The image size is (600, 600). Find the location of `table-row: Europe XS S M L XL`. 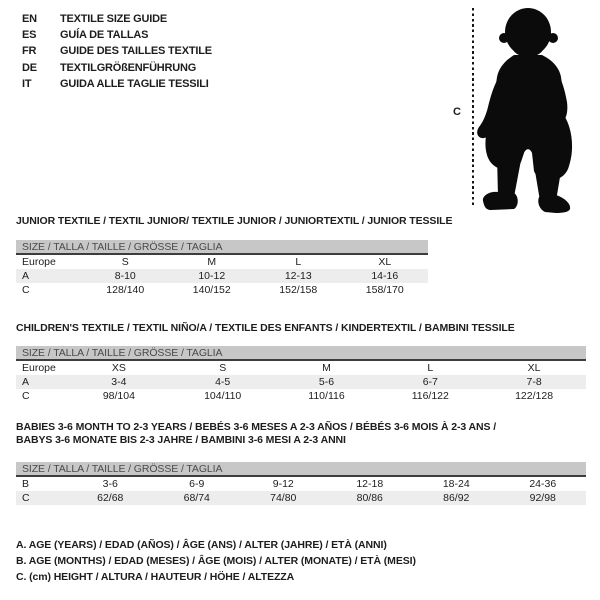

table-row: Europe XS S M L XL is located at coordinates (301, 368).